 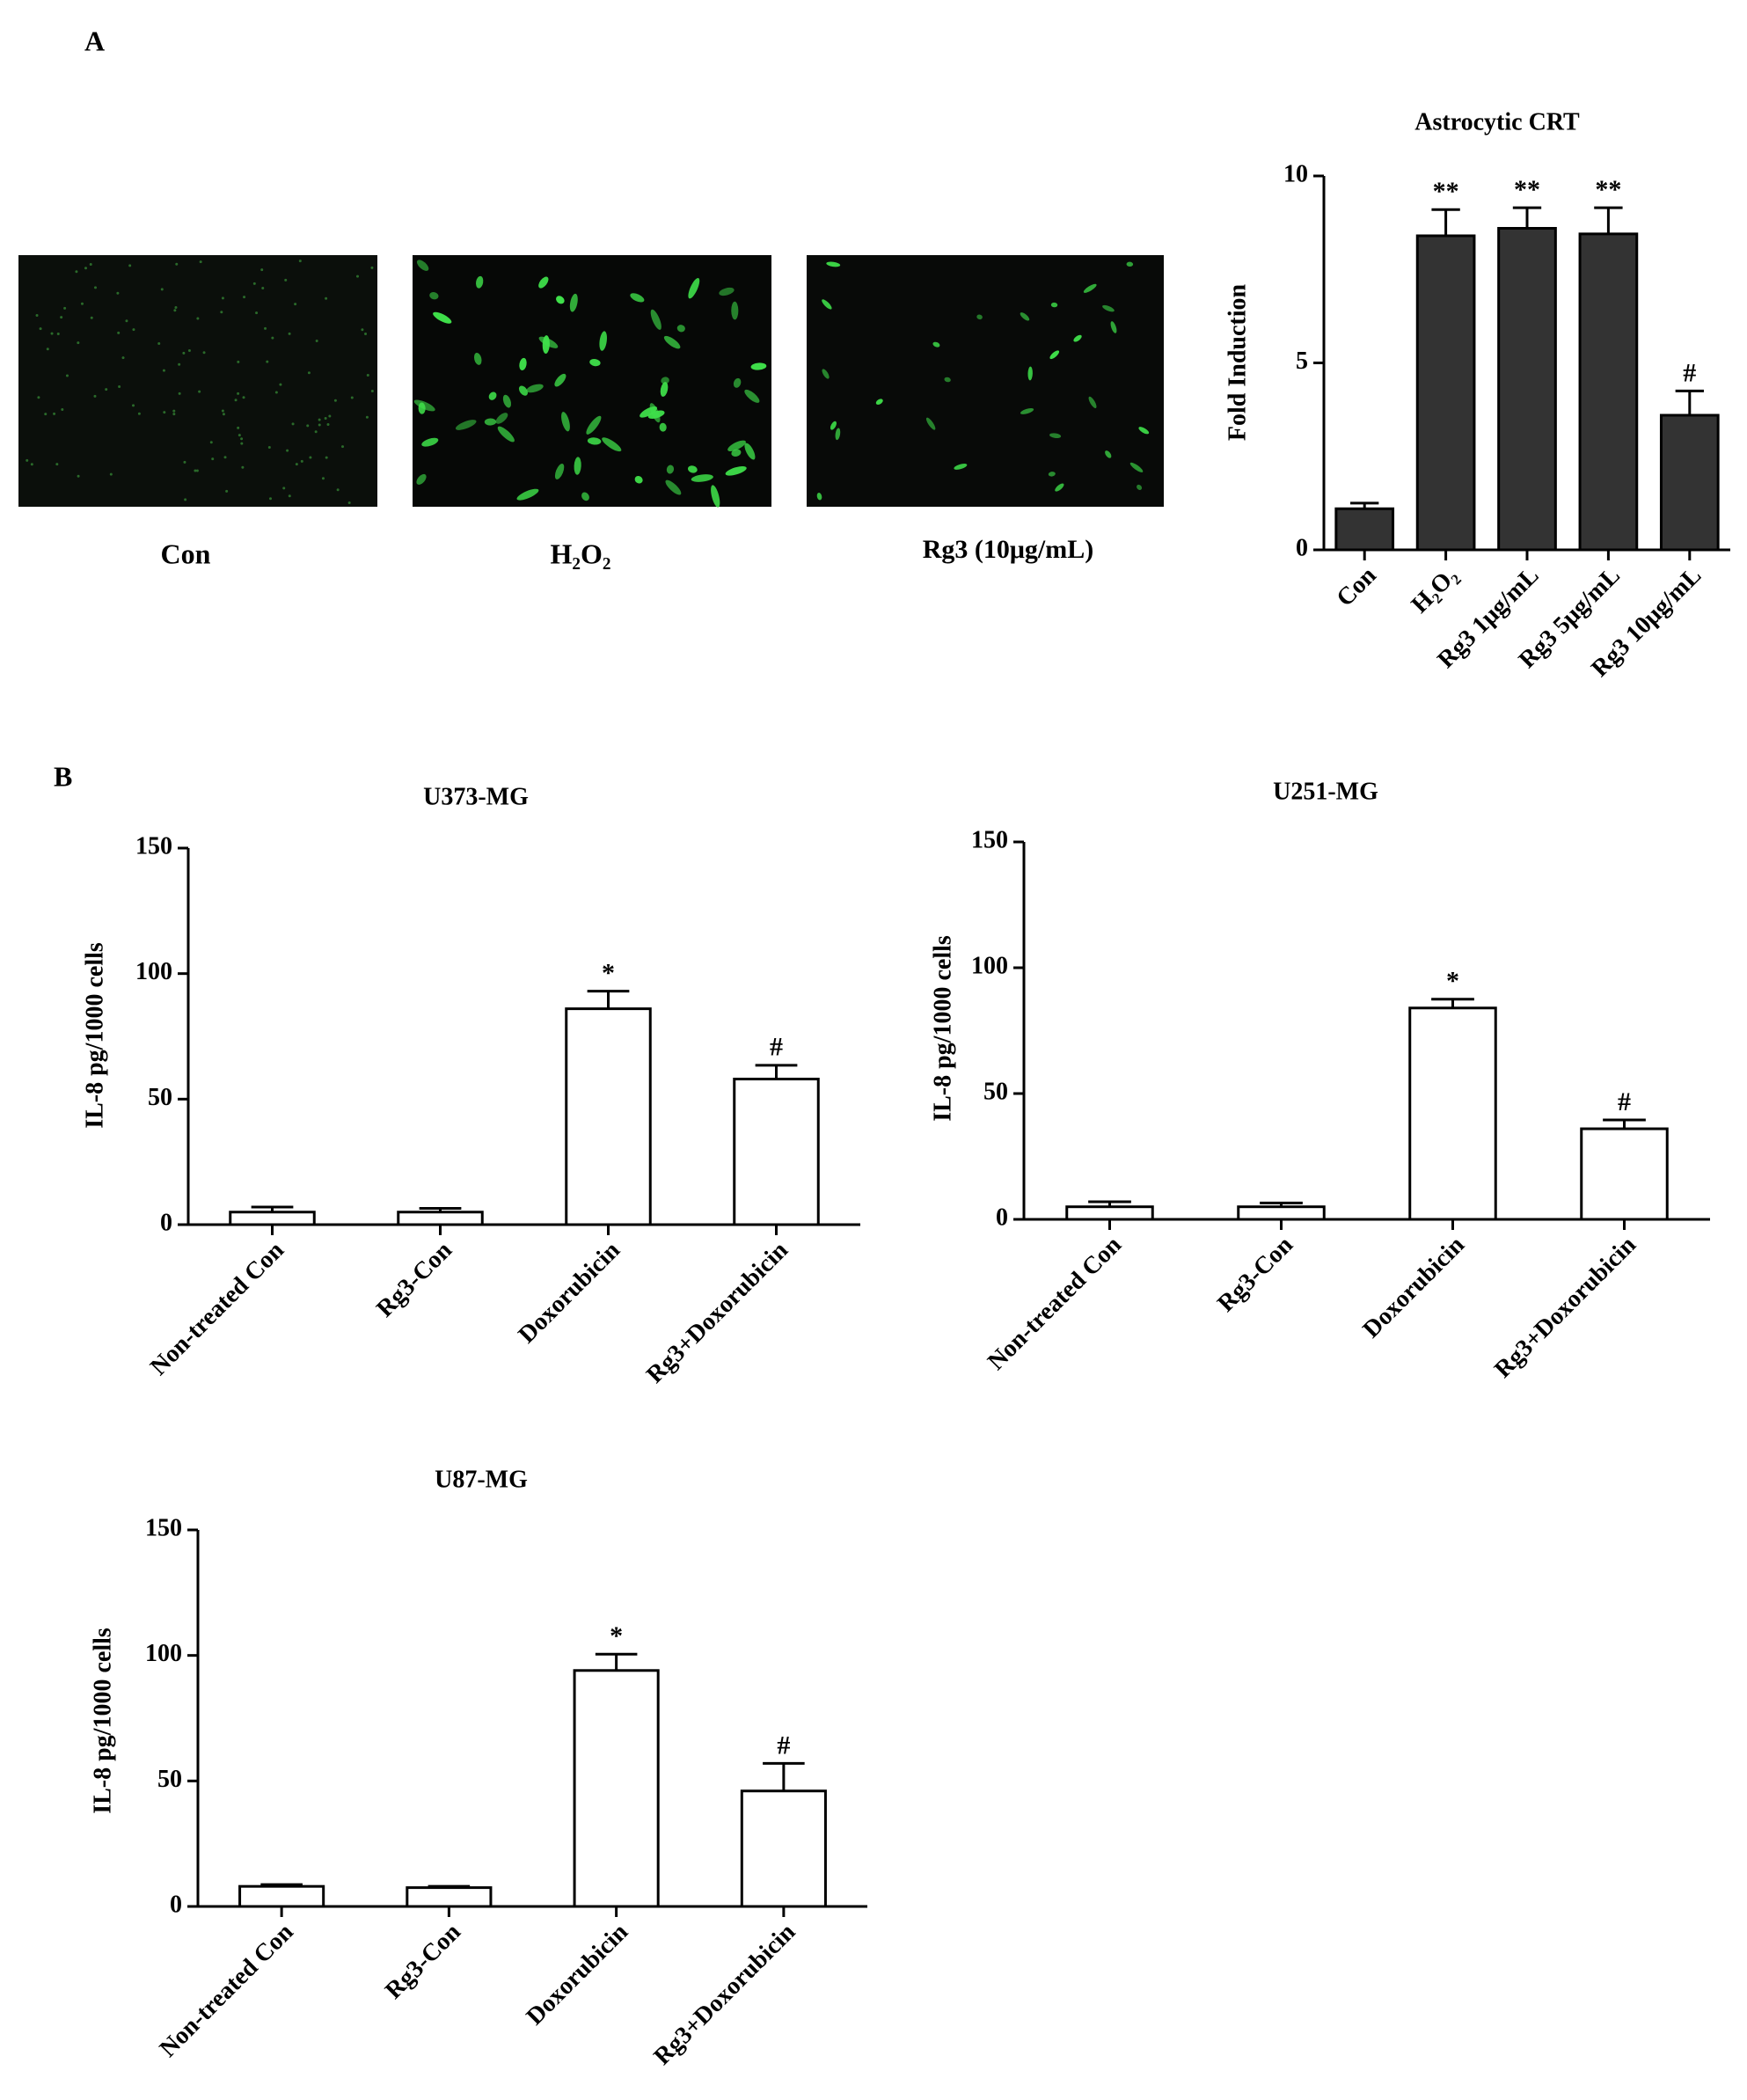 What do you see at coordinates (481, 1480) in the screenshot?
I see `chart-title: U87-MG` at bounding box center [481, 1480].